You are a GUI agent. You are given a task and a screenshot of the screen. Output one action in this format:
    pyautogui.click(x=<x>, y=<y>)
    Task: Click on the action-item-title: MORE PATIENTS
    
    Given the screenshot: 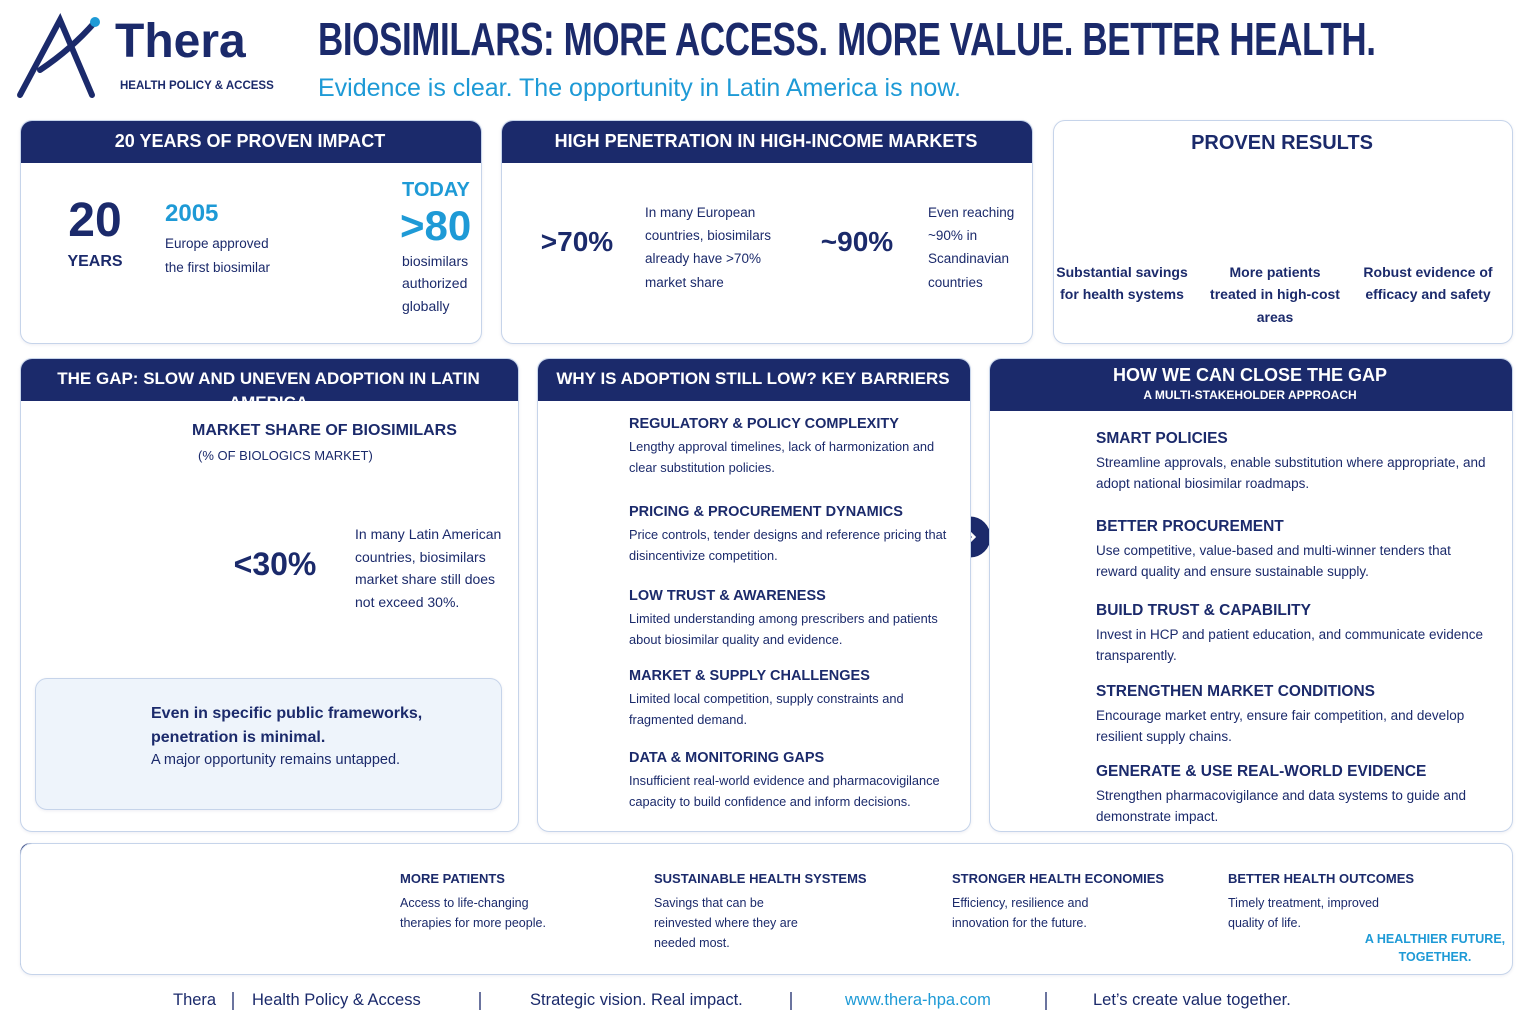 What is the action you would take?
    pyautogui.click(x=452, y=878)
    